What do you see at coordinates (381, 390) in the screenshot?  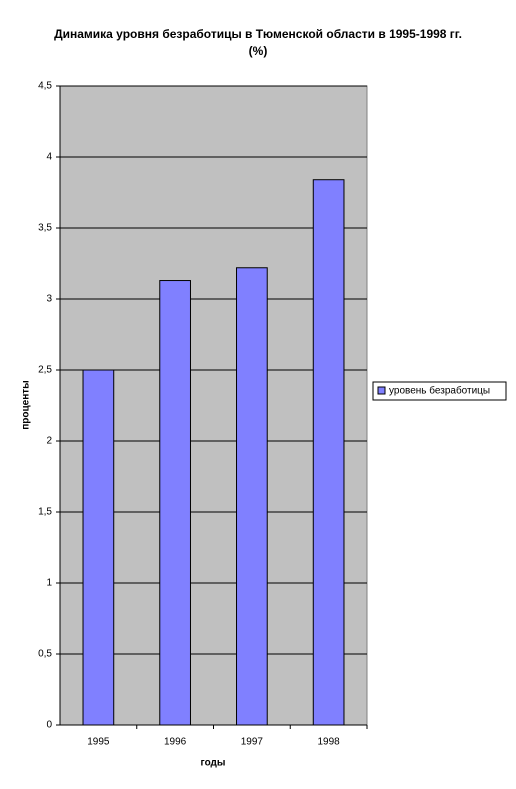 I see `legend-swatch` at bounding box center [381, 390].